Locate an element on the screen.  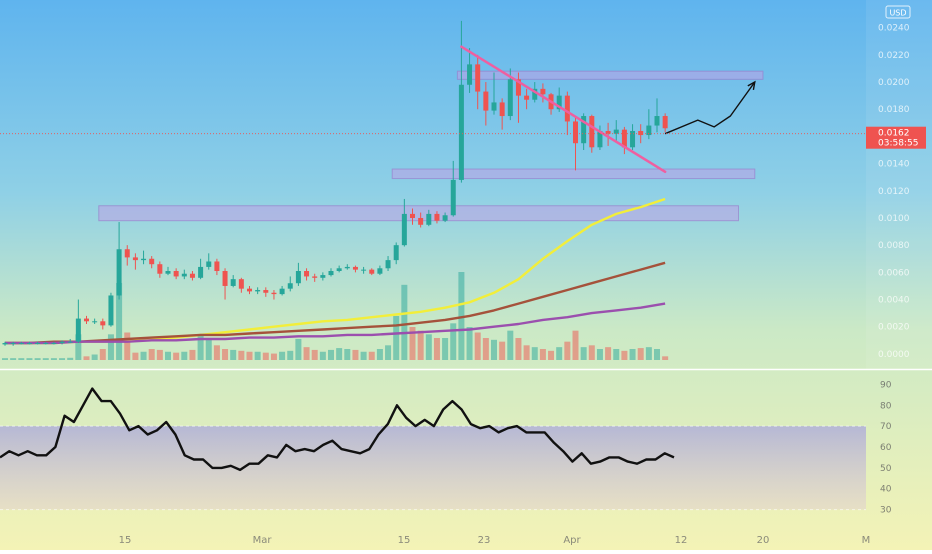
drawings is located at coordinates (608, 109).